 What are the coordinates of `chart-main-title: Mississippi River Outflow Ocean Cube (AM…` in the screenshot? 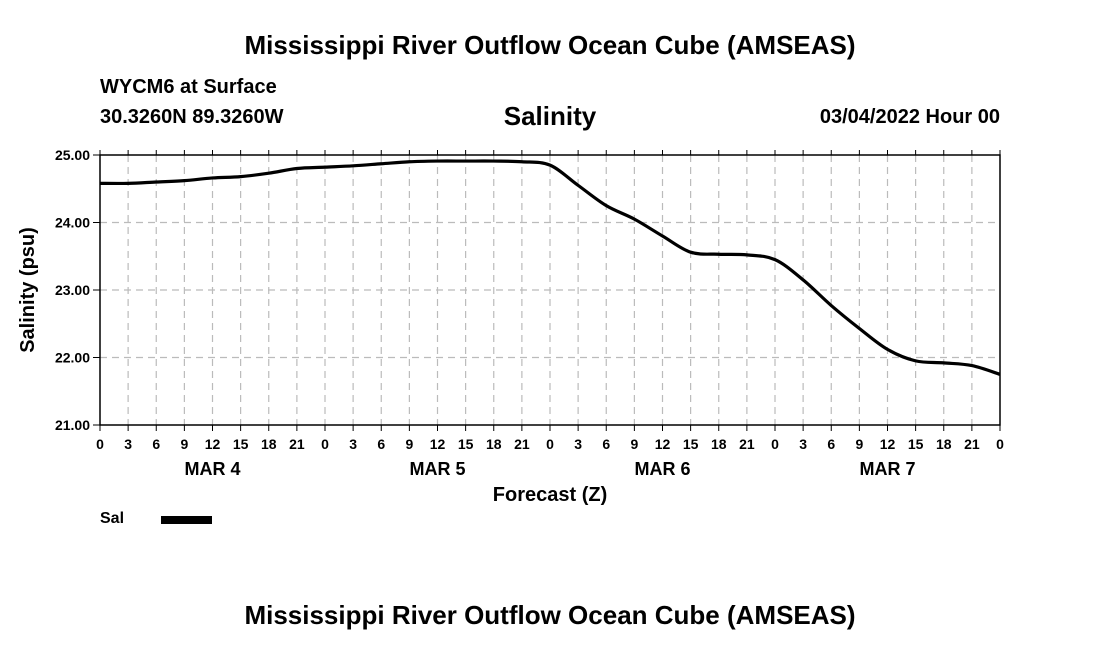 It's located at (550, 45).